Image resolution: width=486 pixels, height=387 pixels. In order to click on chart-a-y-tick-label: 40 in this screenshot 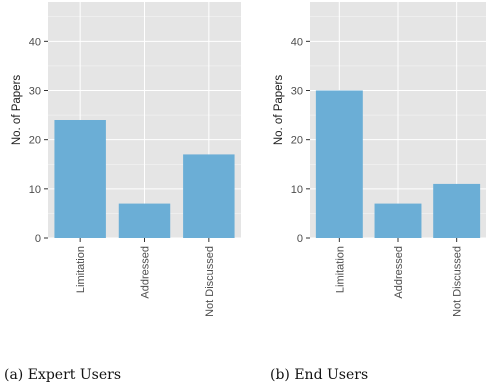, I will do `click(35, 42)`.